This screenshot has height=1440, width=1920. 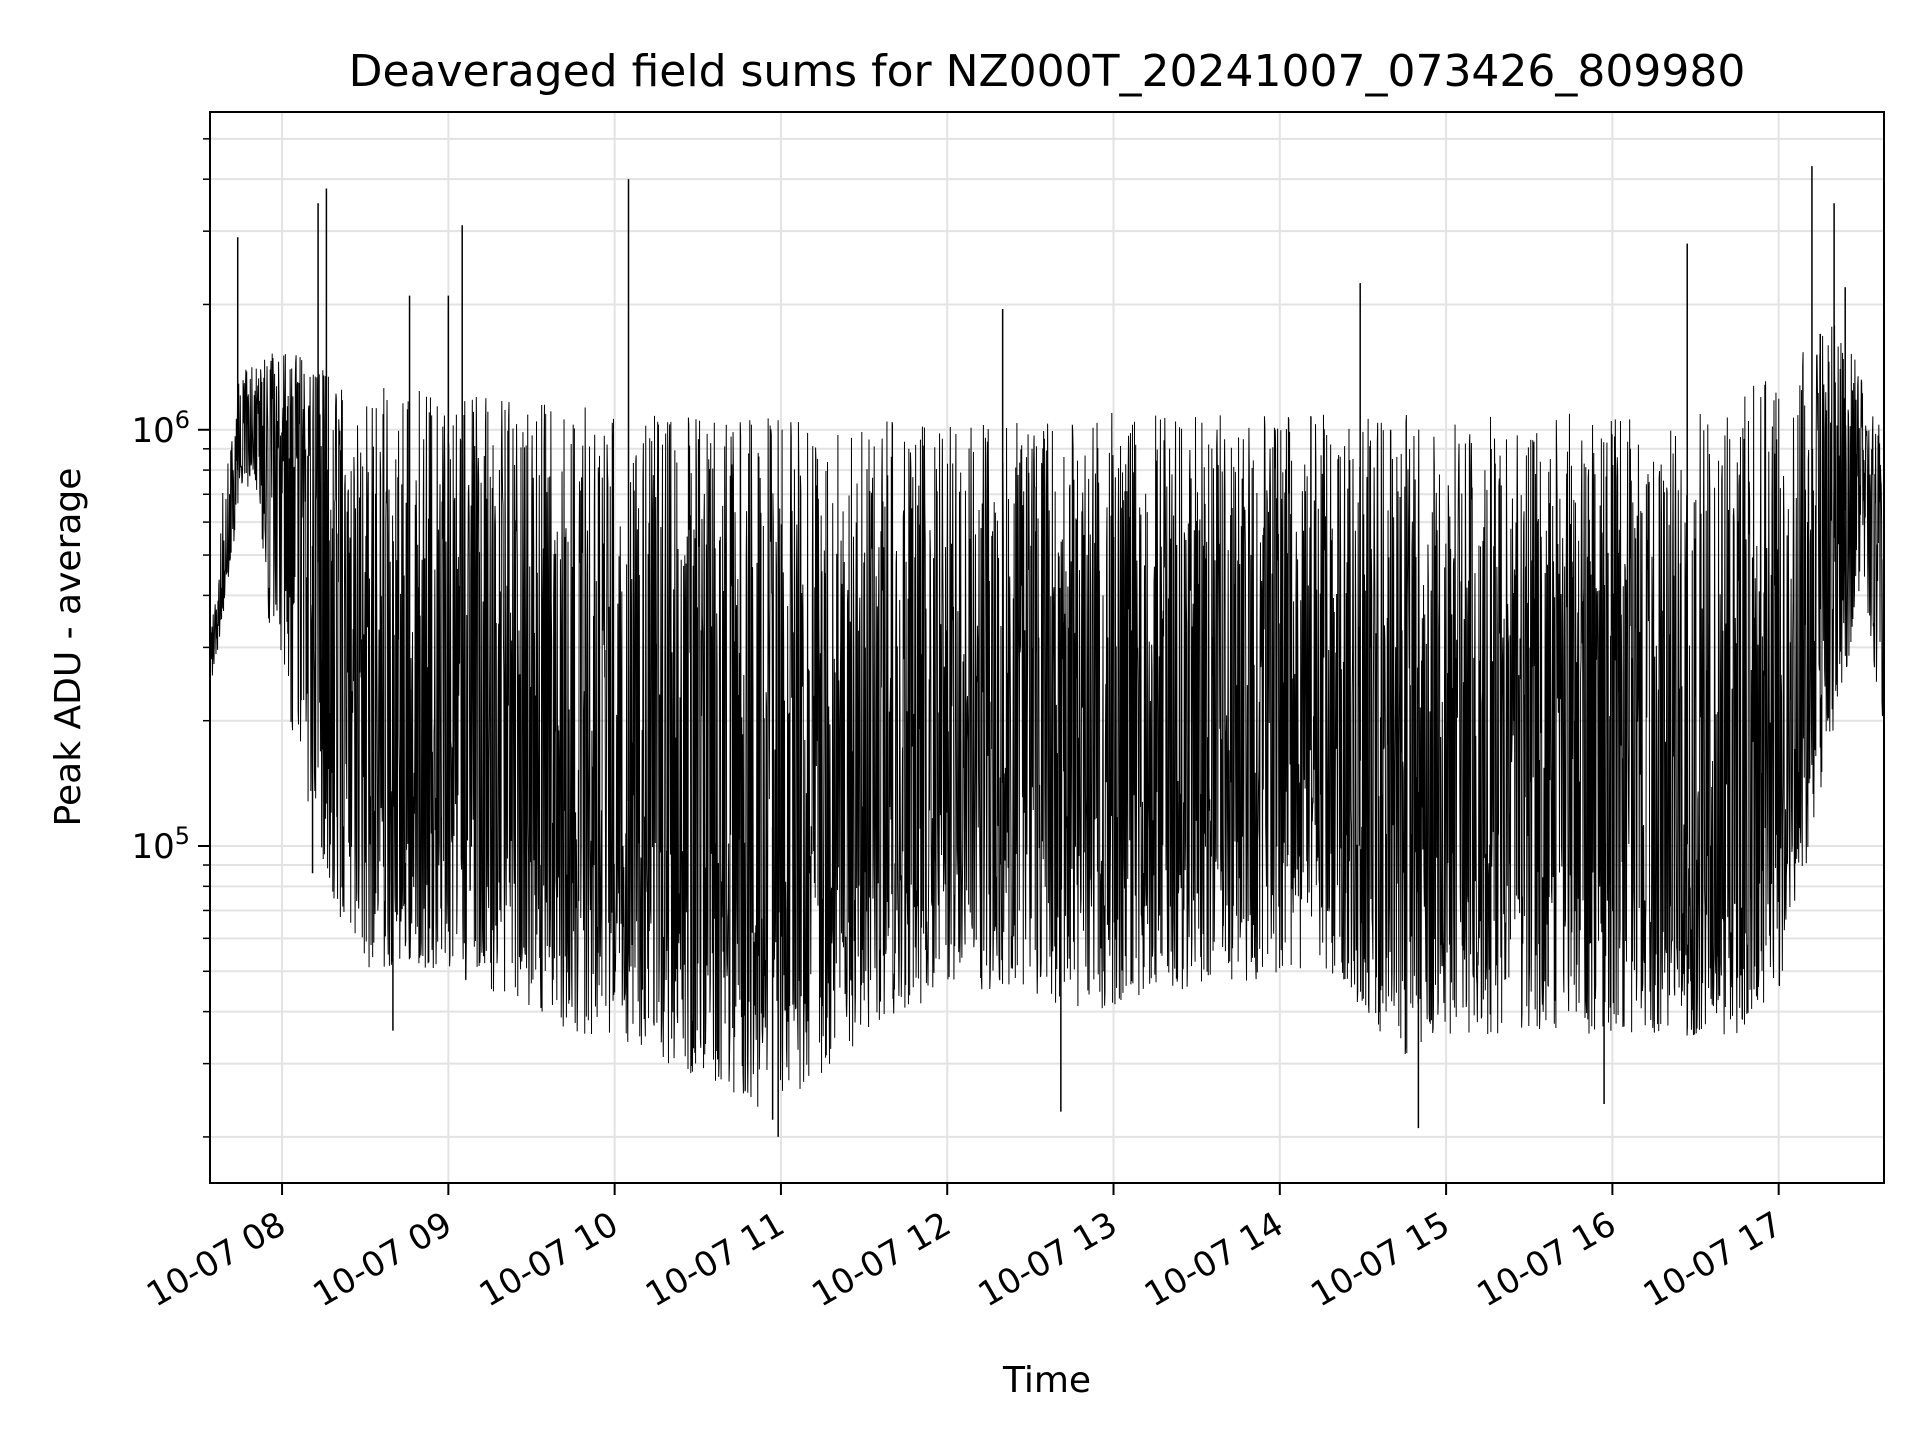 I want to click on y-tick-label: 10⁶, so click(x=160, y=428).